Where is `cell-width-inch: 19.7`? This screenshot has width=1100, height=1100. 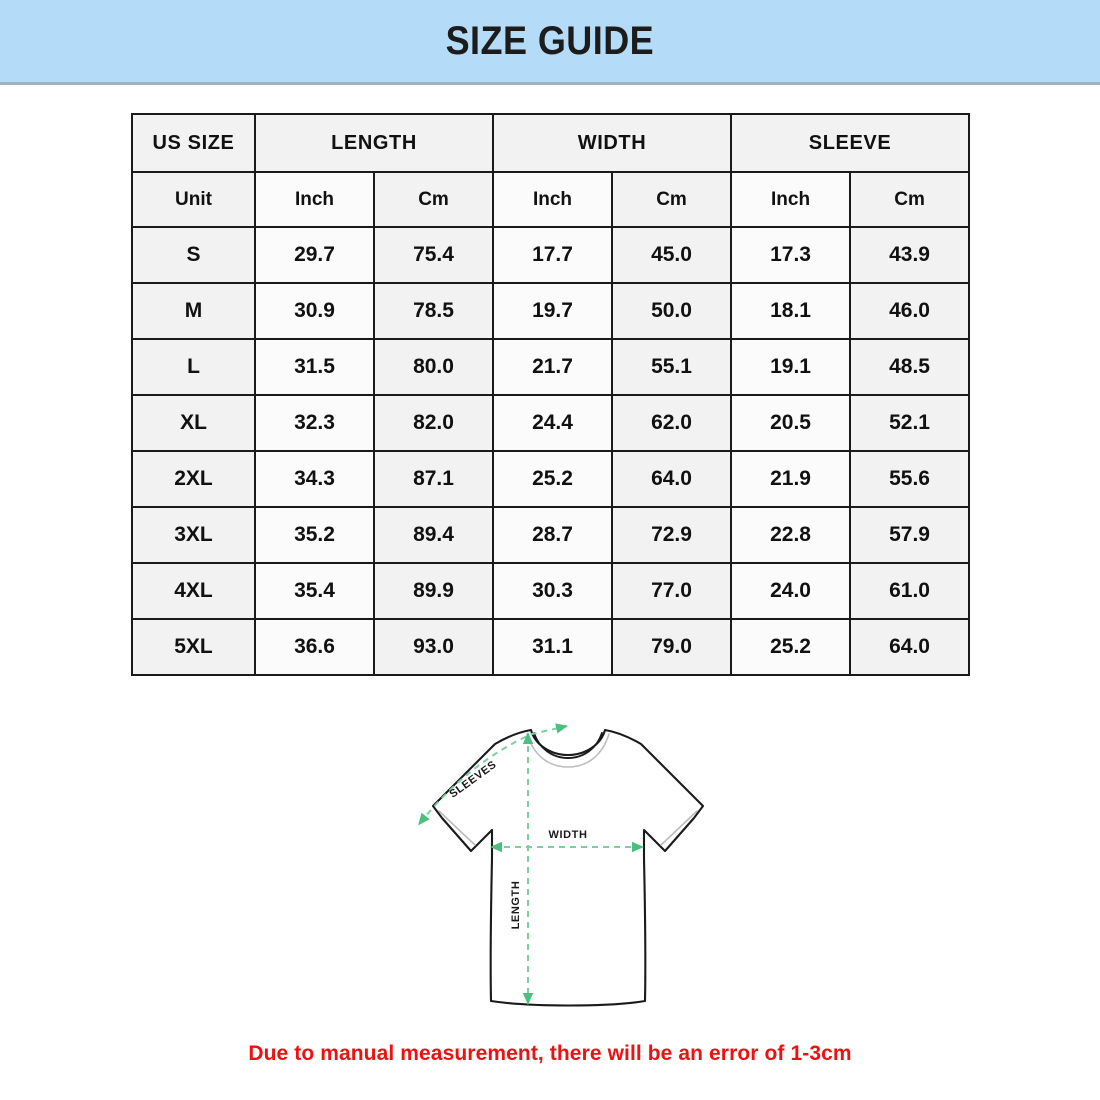 cell-width-inch: 19.7 is located at coordinates (553, 311).